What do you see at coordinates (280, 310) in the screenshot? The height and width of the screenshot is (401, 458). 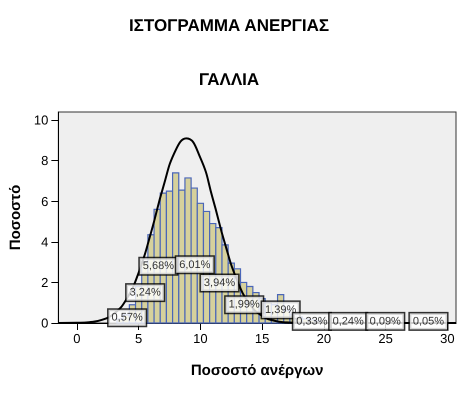 I see `annotation: 1,39%` at bounding box center [280, 310].